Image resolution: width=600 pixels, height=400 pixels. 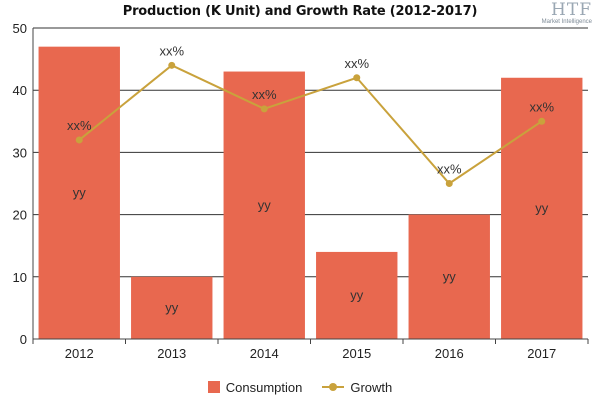 What do you see at coordinates (213, 387) in the screenshot?
I see `legend-bar-swatch` at bounding box center [213, 387].